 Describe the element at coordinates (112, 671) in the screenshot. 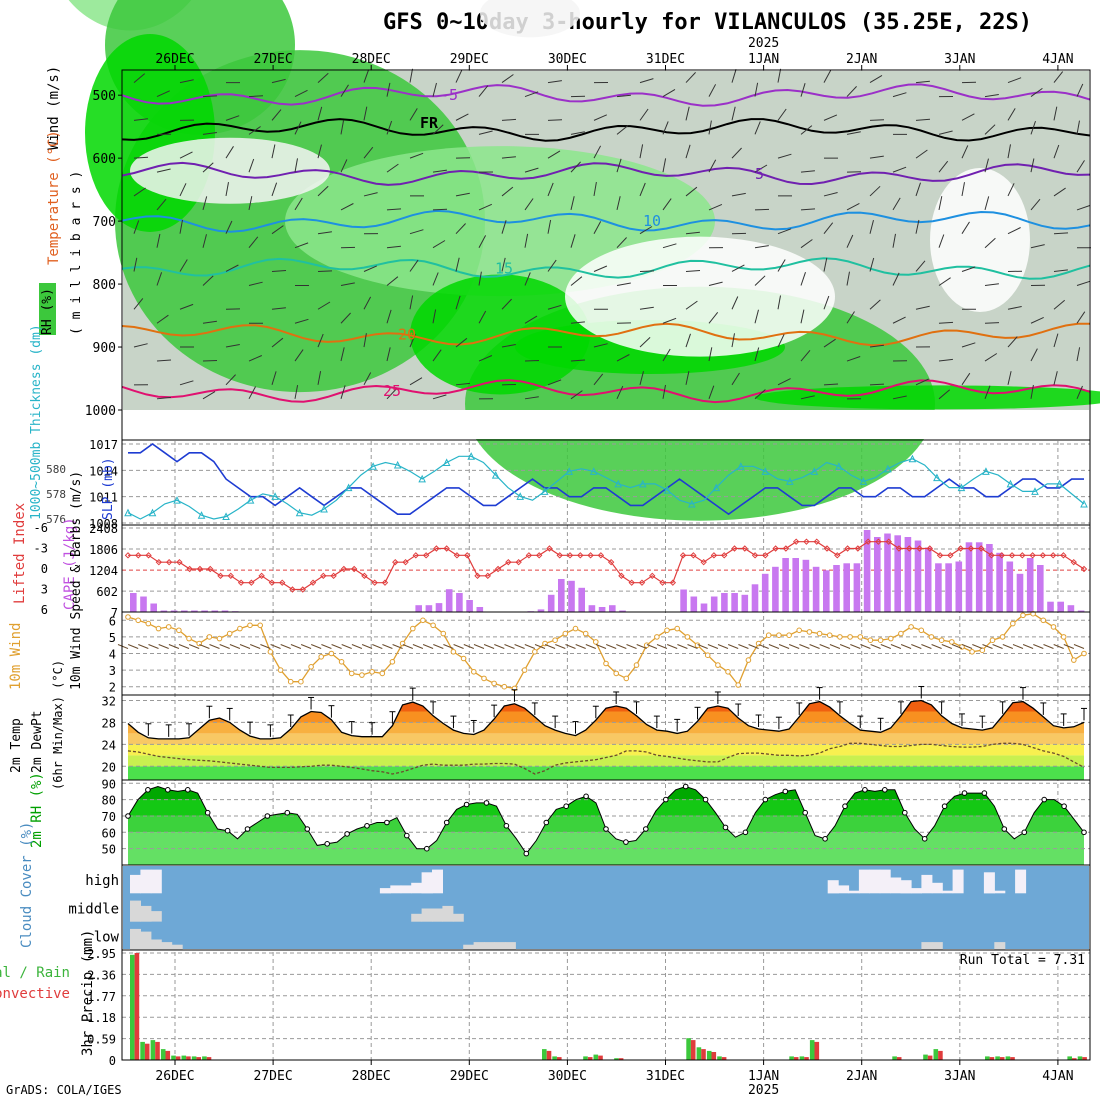

I see `wind-ytick-label: 3` at that location.